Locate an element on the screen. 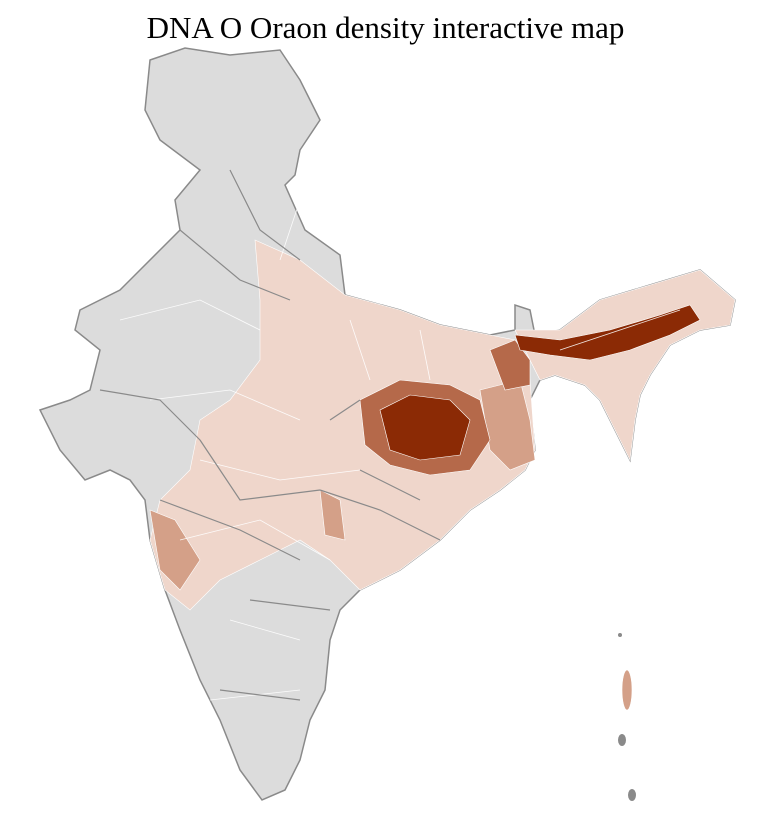 This screenshot has width=771, height=815. region-jharkhand-highest is located at coordinates (425, 427).